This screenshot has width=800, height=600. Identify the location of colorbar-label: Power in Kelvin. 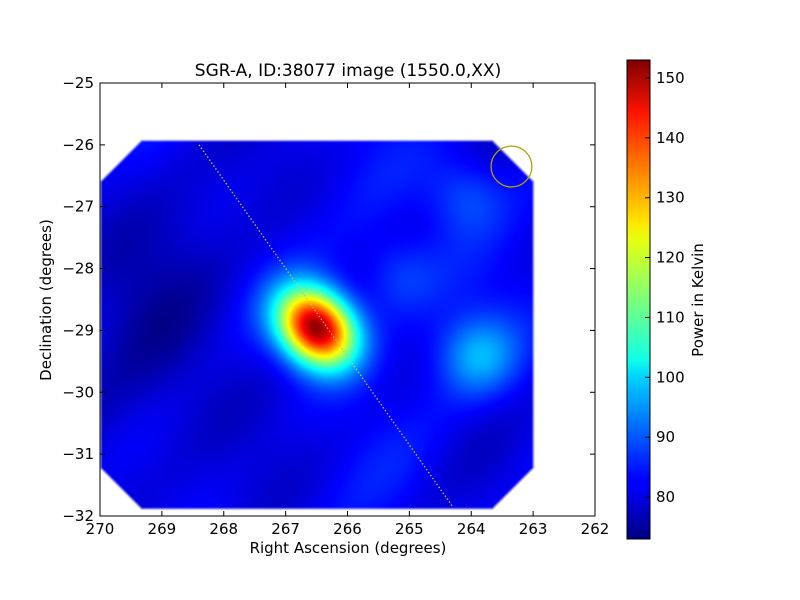
(698, 300).